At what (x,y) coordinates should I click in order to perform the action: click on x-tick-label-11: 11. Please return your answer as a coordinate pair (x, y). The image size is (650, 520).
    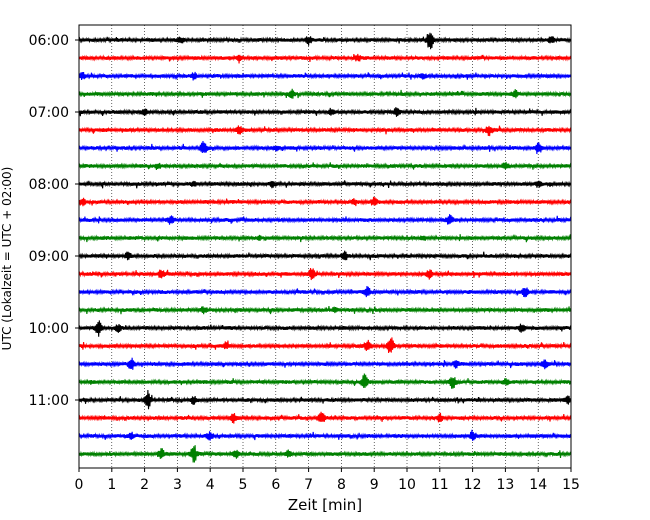
    Looking at the image, I should click on (440, 485).